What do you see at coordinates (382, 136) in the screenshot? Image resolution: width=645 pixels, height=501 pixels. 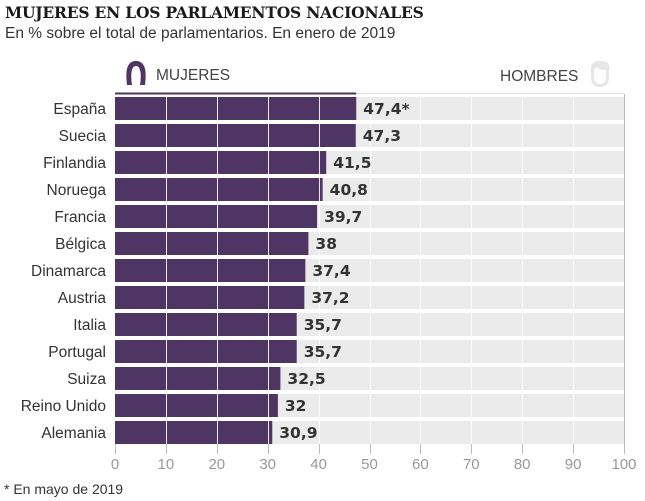 I see `value-label: 47,3` at bounding box center [382, 136].